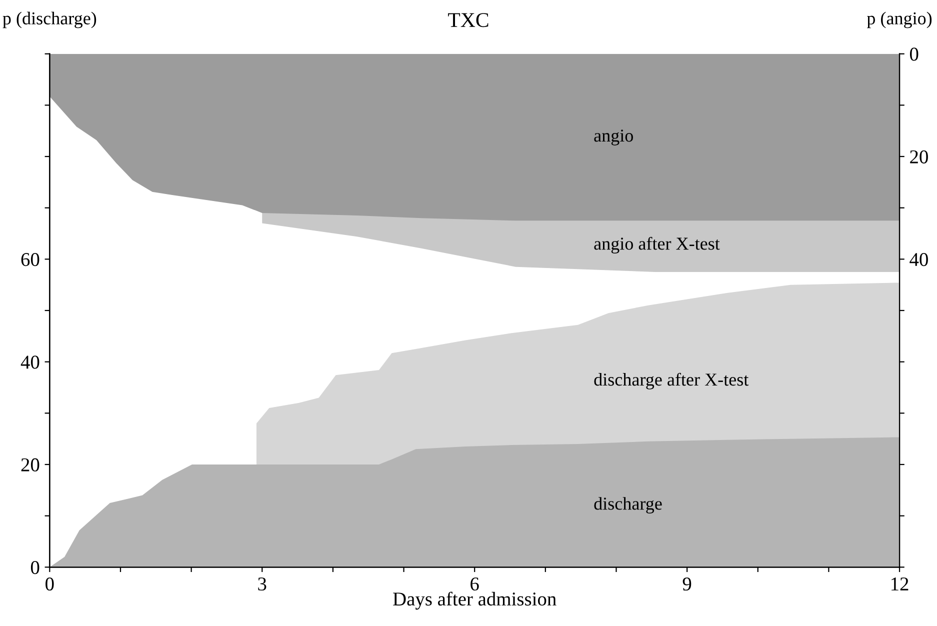 The width and height of the screenshot is (937, 626). I want to click on series-label: discharge after X-test, so click(671, 381).